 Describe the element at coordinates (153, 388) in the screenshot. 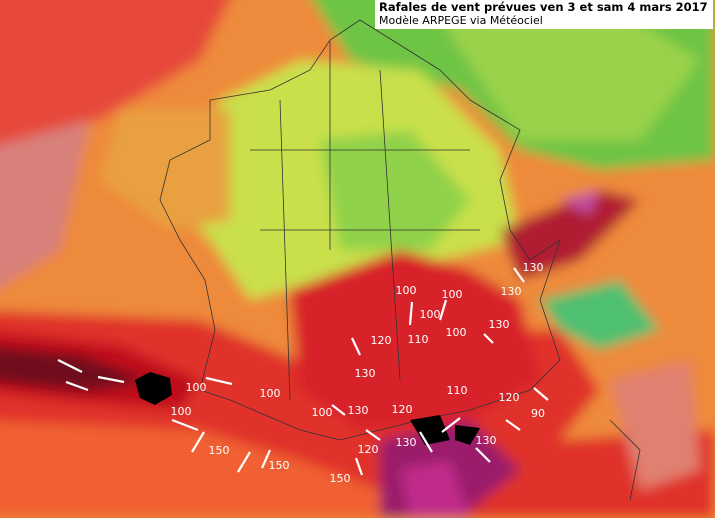

I see `low-core` at that location.